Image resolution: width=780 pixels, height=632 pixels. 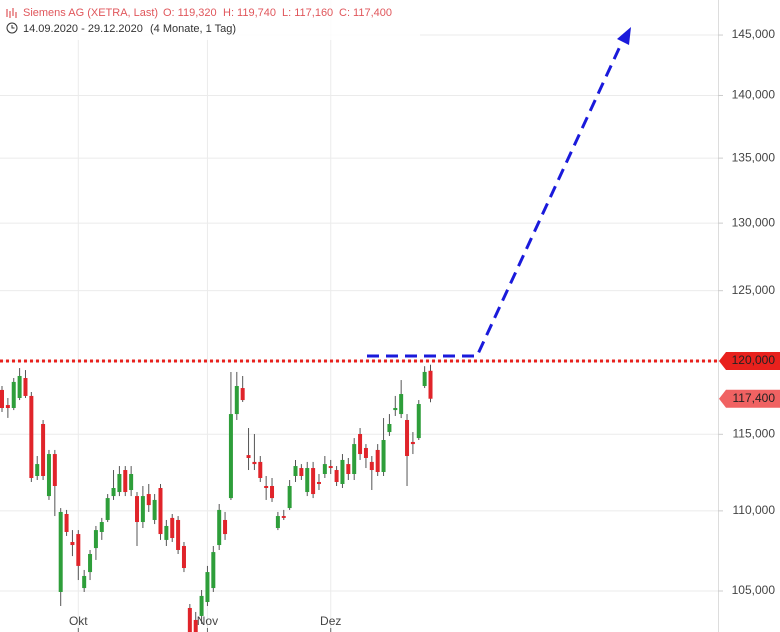 I want to click on y-tick-label: 125,000, so click(x=754, y=290).